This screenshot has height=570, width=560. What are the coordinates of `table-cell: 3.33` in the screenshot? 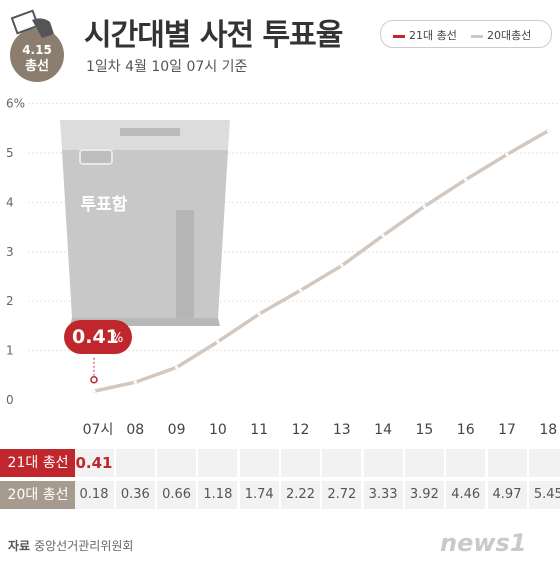 It's located at (383, 494).